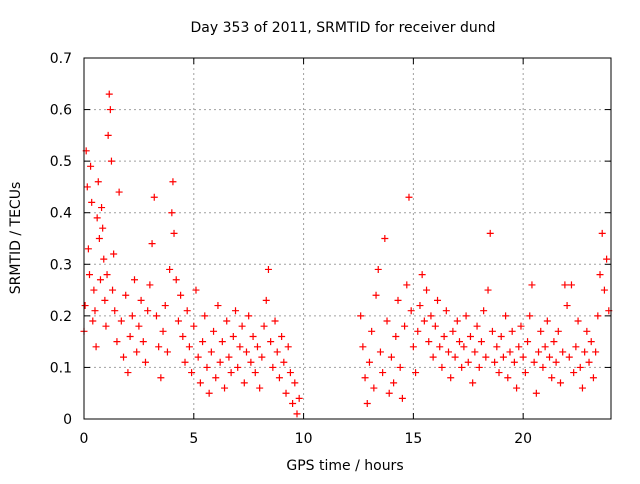 This screenshot has width=640, height=484. I want to click on y-tick-label: 0.1, so click(61, 368).